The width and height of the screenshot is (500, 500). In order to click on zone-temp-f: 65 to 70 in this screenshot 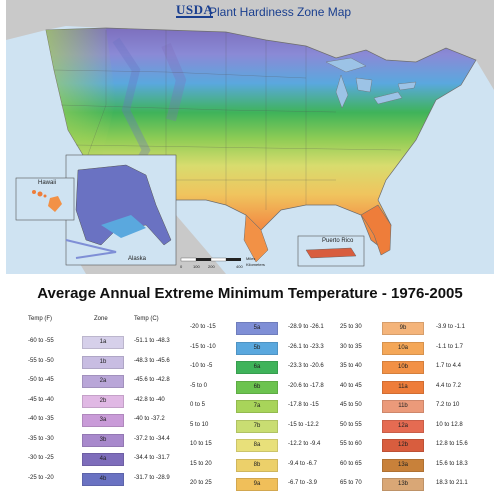, I will do `click(351, 483)`.